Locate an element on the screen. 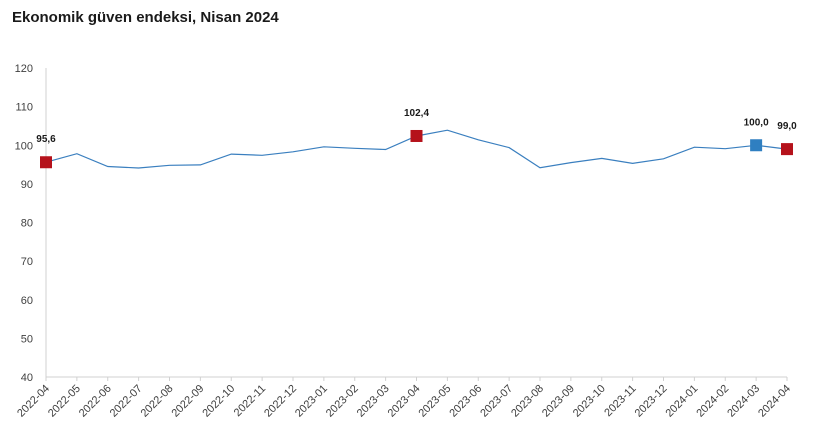  x-tick-label: 2023-05 is located at coordinates (434, 401).